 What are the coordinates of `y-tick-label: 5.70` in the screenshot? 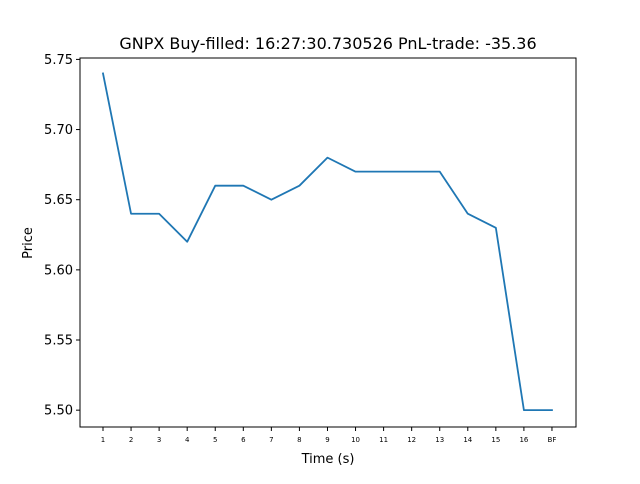 It's located at (58, 130).